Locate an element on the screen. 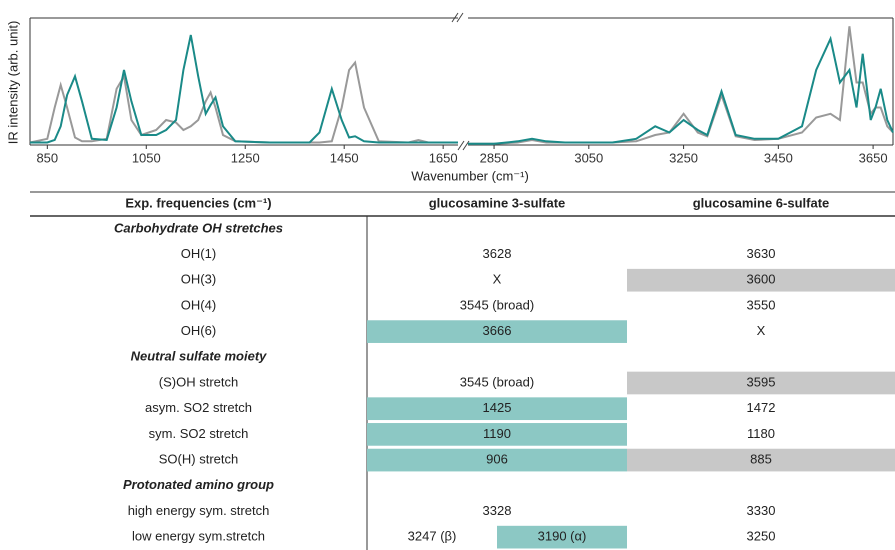  x-axis-label: Wavenumber (cm⁻¹) is located at coordinates (470, 175).